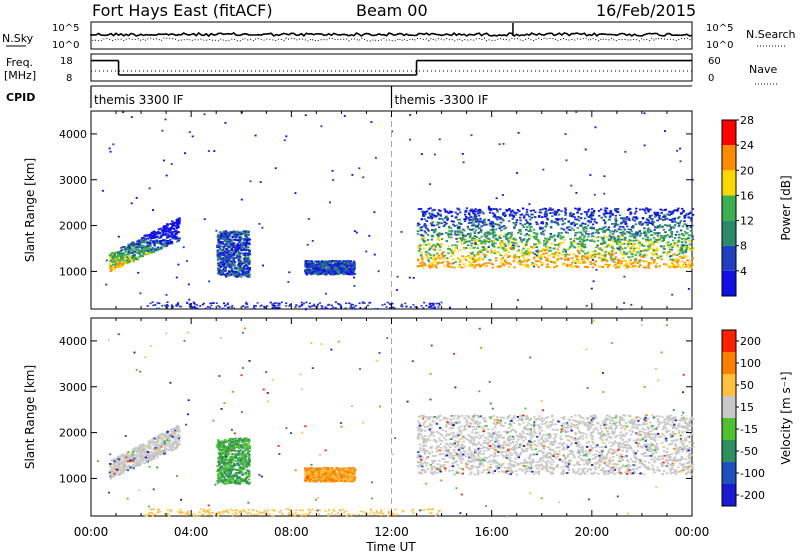 The image size is (800, 554). Describe the element at coordinates (494, 215) in the screenshot. I see `power-cell-3-1925` at that location.